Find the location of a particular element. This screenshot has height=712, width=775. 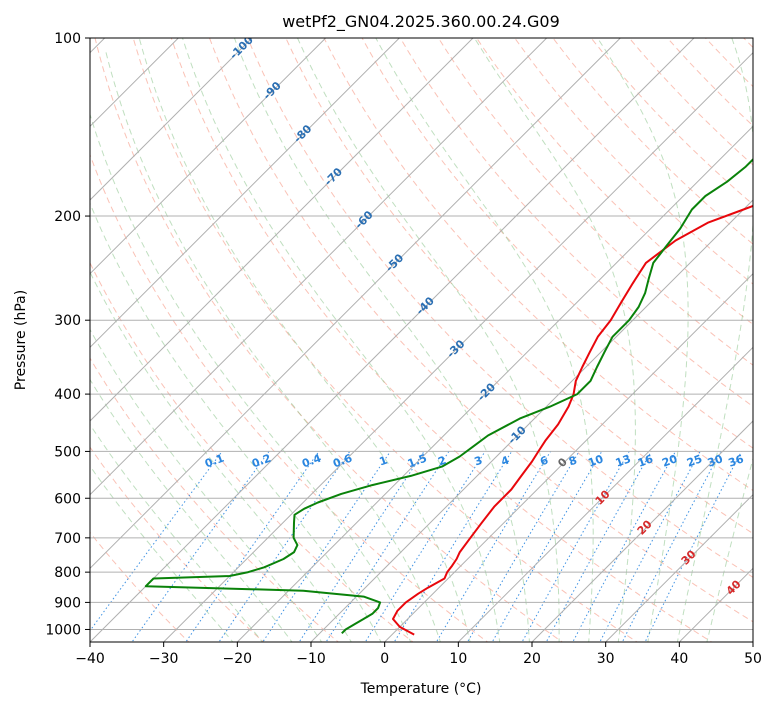

y-tick-label: 200 is located at coordinates (67, 217).